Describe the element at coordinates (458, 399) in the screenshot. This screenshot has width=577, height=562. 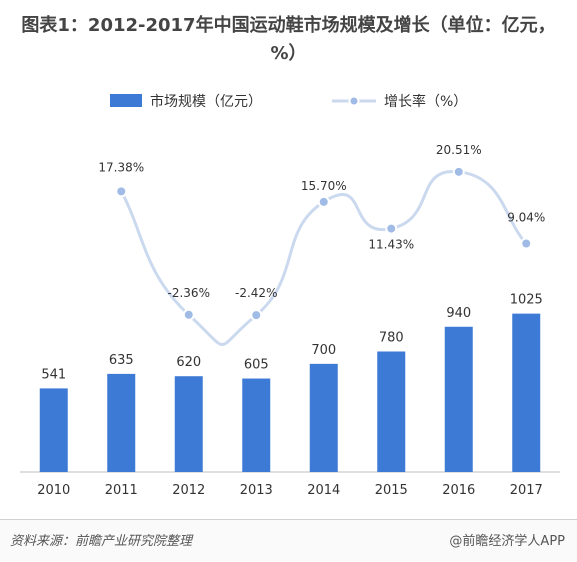
I see `bar-2016` at that location.